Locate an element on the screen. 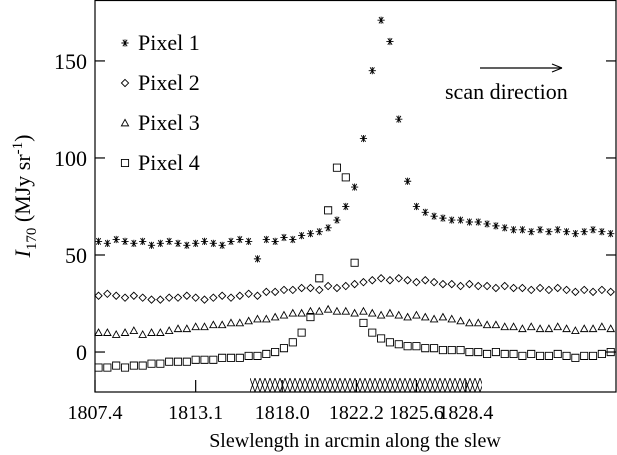  legend-label: Pixel 2 is located at coordinates (169, 82).